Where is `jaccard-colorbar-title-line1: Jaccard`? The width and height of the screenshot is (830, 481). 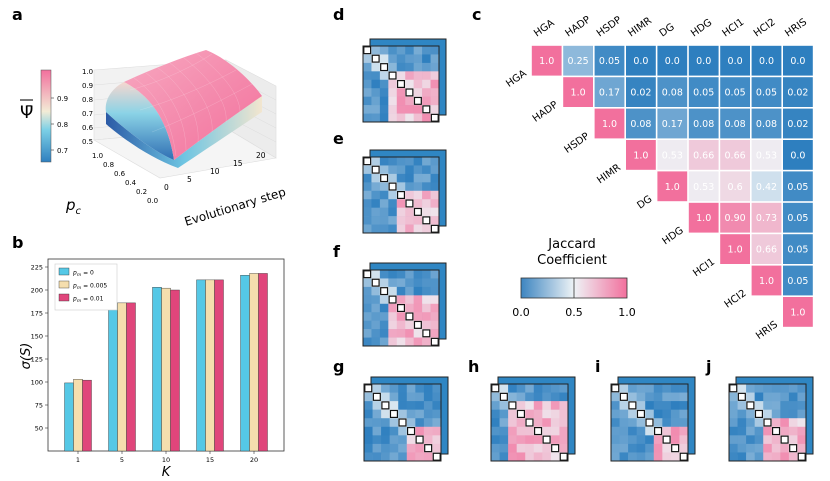 jaccard-colorbar-title-line1: Jaccard is located at coordinates (571, 244).